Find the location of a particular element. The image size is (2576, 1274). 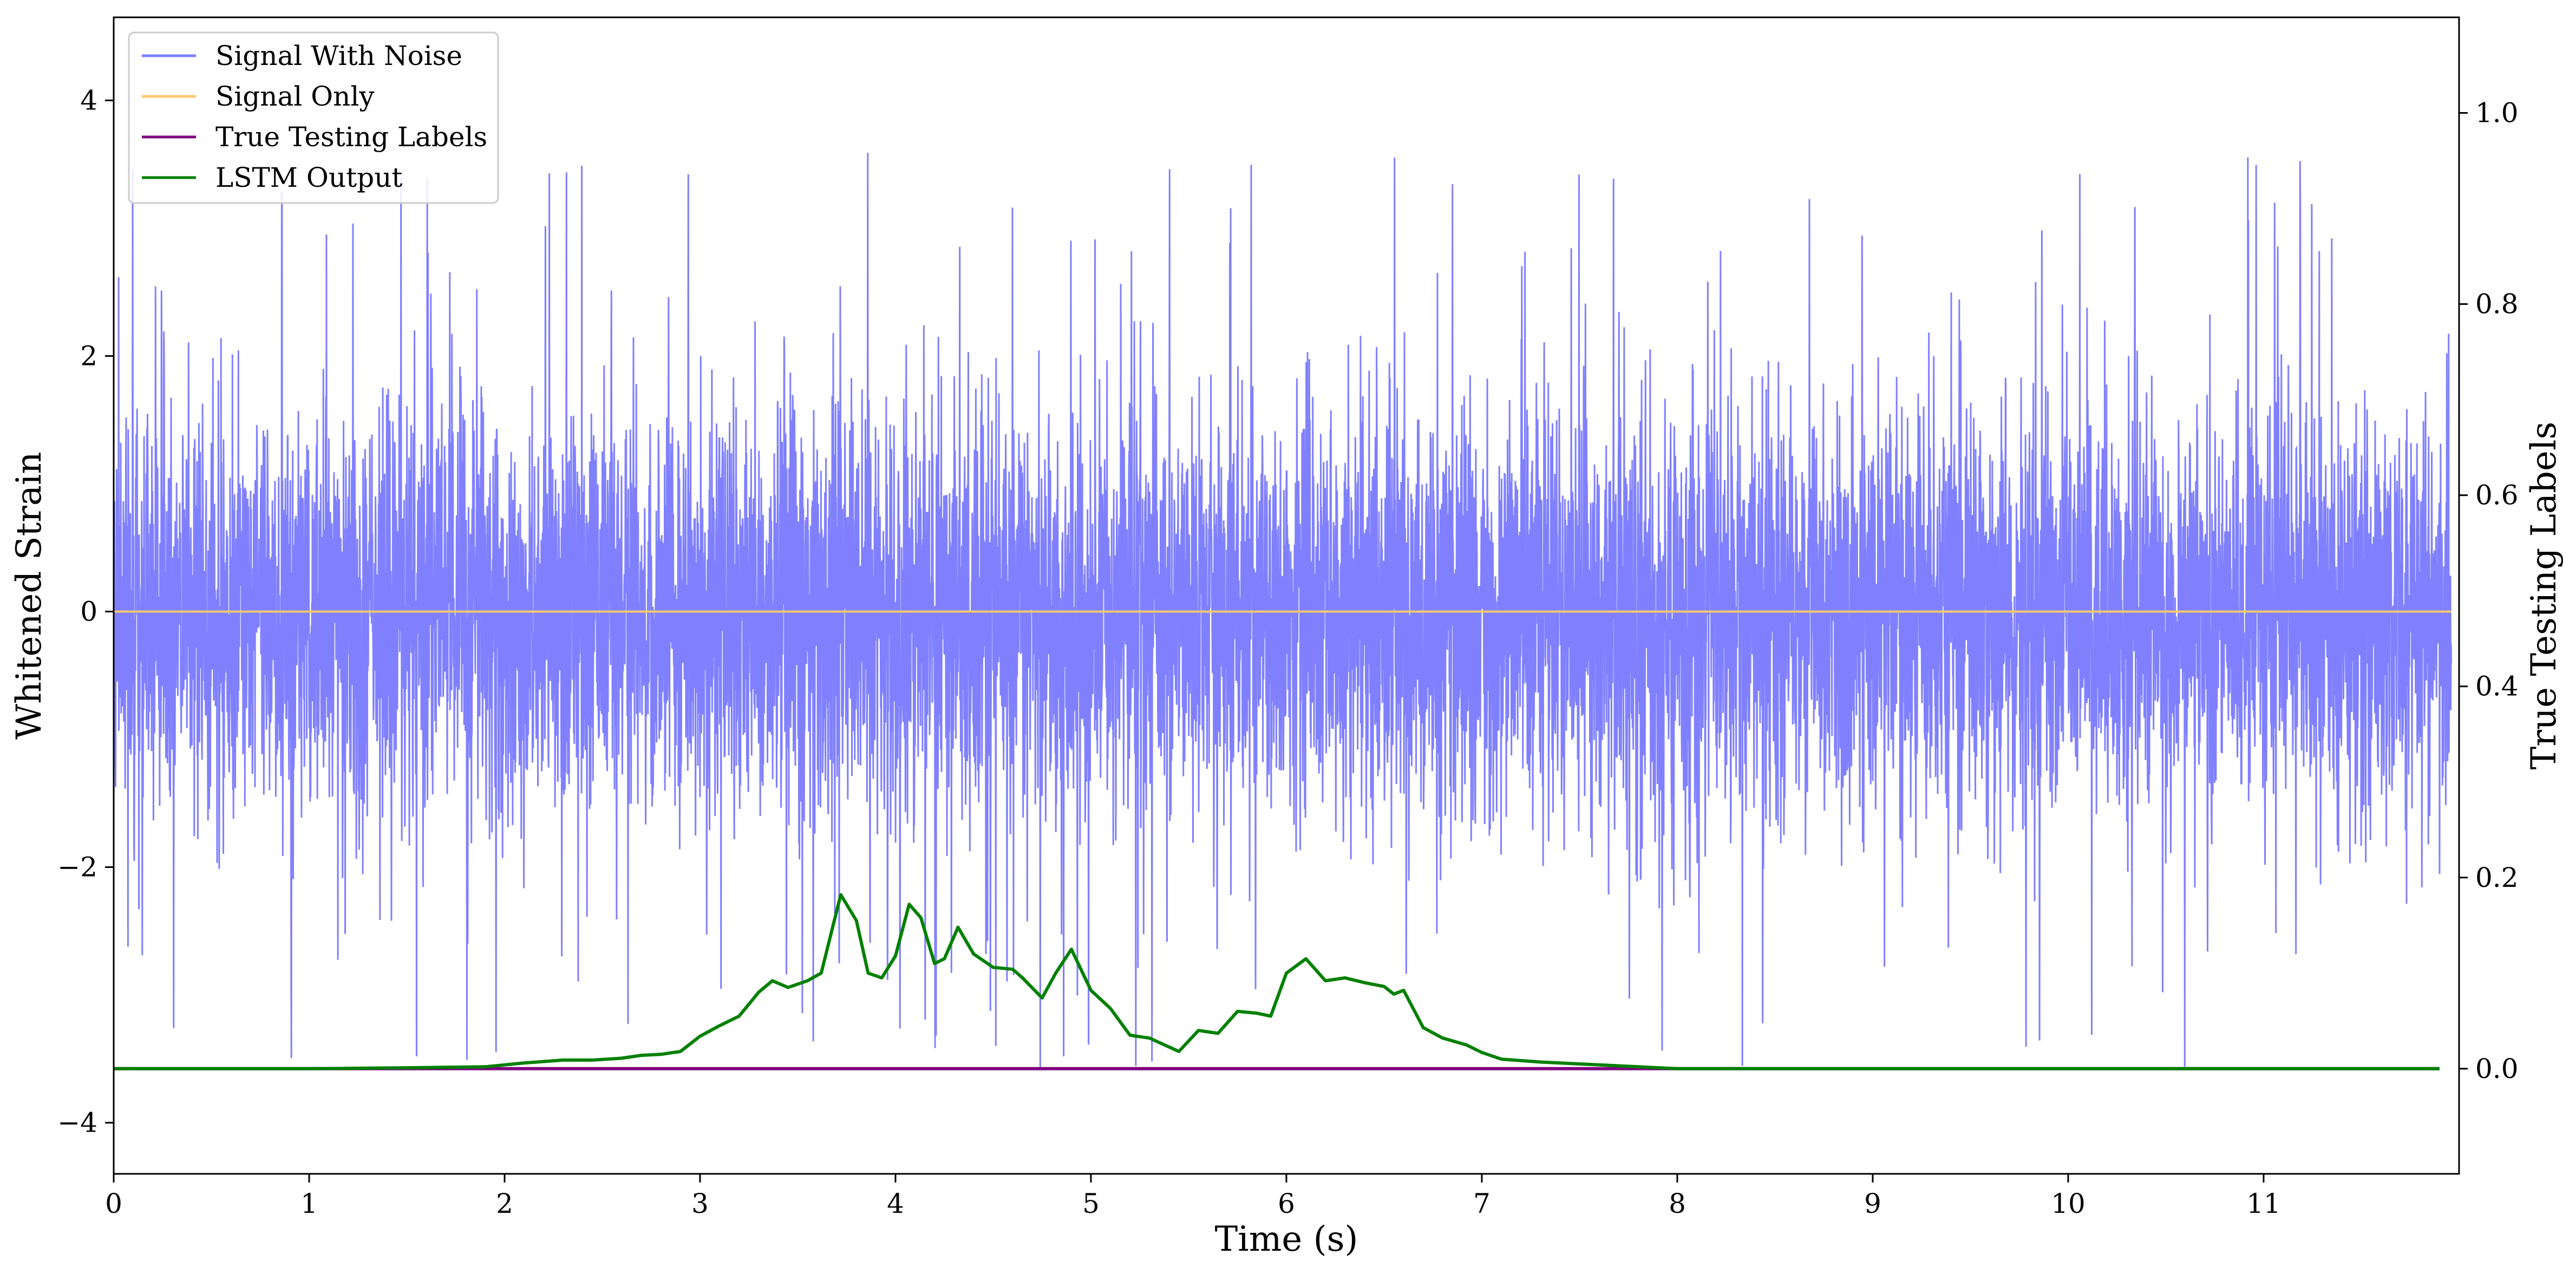

y2-axis-ticks: 0.0 0.2 0.4 0.6 0.8 1.0 is located at coordinates (2489, 590).